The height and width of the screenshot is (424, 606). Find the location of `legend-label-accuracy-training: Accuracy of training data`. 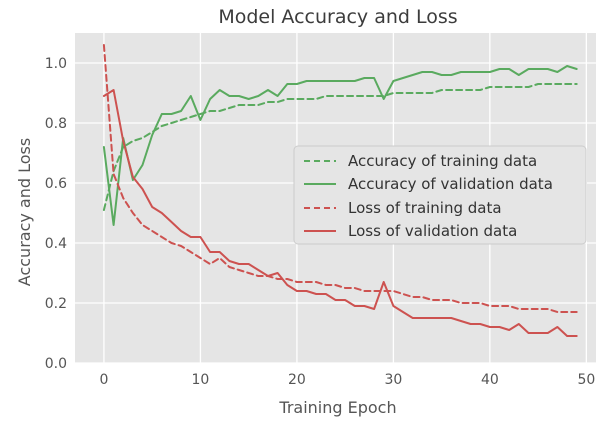

legend-label-accuracy-training: Accuracy of training data is located at coordinates (442, 161).